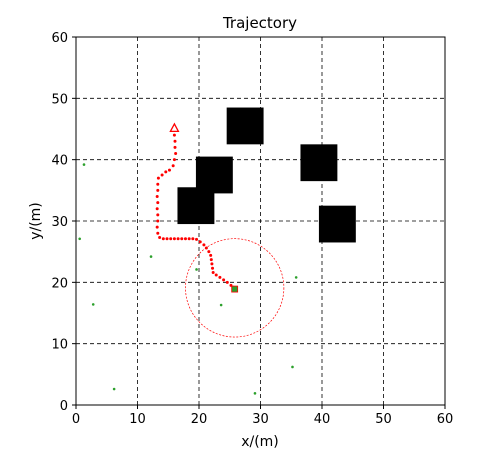  Describe the element at coordinates (59, 222) in the screenshot. I see `y-tick-label: 30` at that location.